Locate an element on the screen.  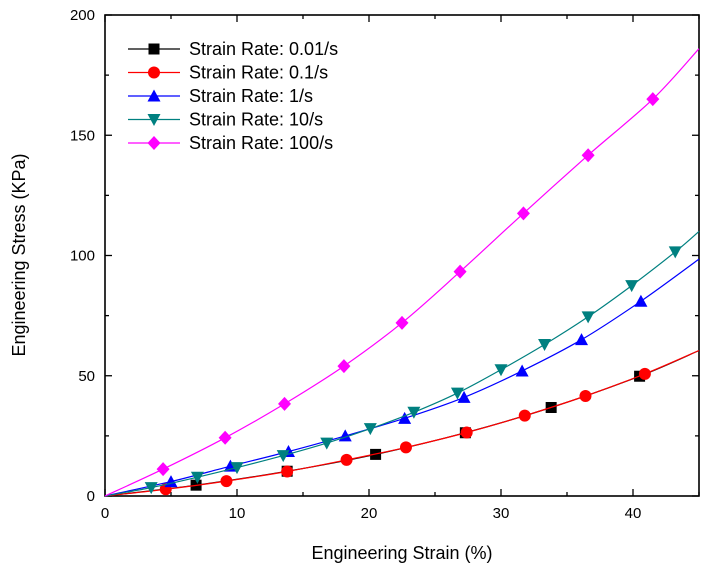
legend-label: Strain Rate: 100/s is located at coordinates (261, 143).